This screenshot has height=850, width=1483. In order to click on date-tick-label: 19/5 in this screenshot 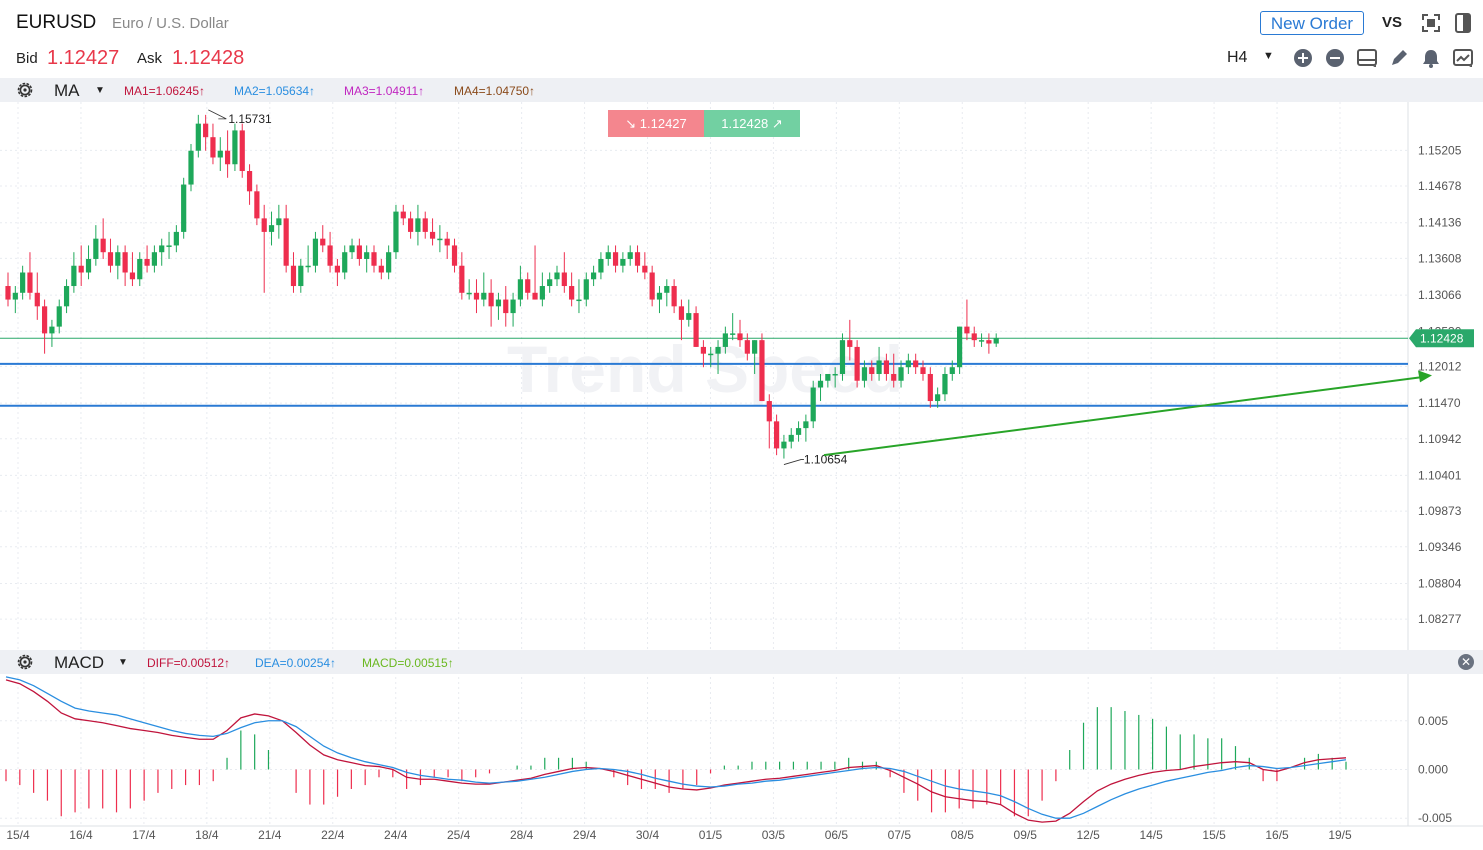, I will do `click(1340, 835)`.